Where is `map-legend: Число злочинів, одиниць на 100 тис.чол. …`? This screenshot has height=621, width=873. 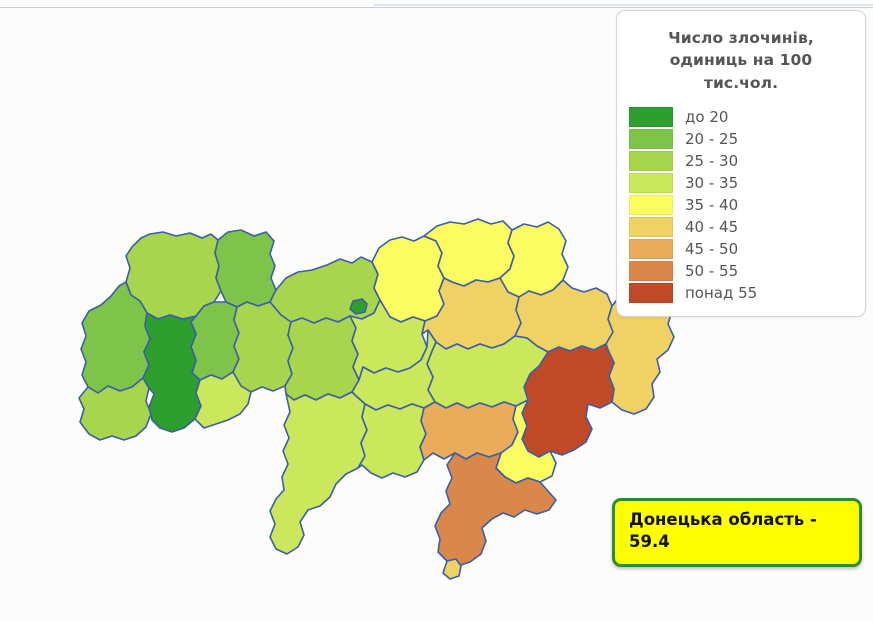
map-legend: Число злочинів, одиниць на 100 тис.чол. … is located at coordinates (741, 164).